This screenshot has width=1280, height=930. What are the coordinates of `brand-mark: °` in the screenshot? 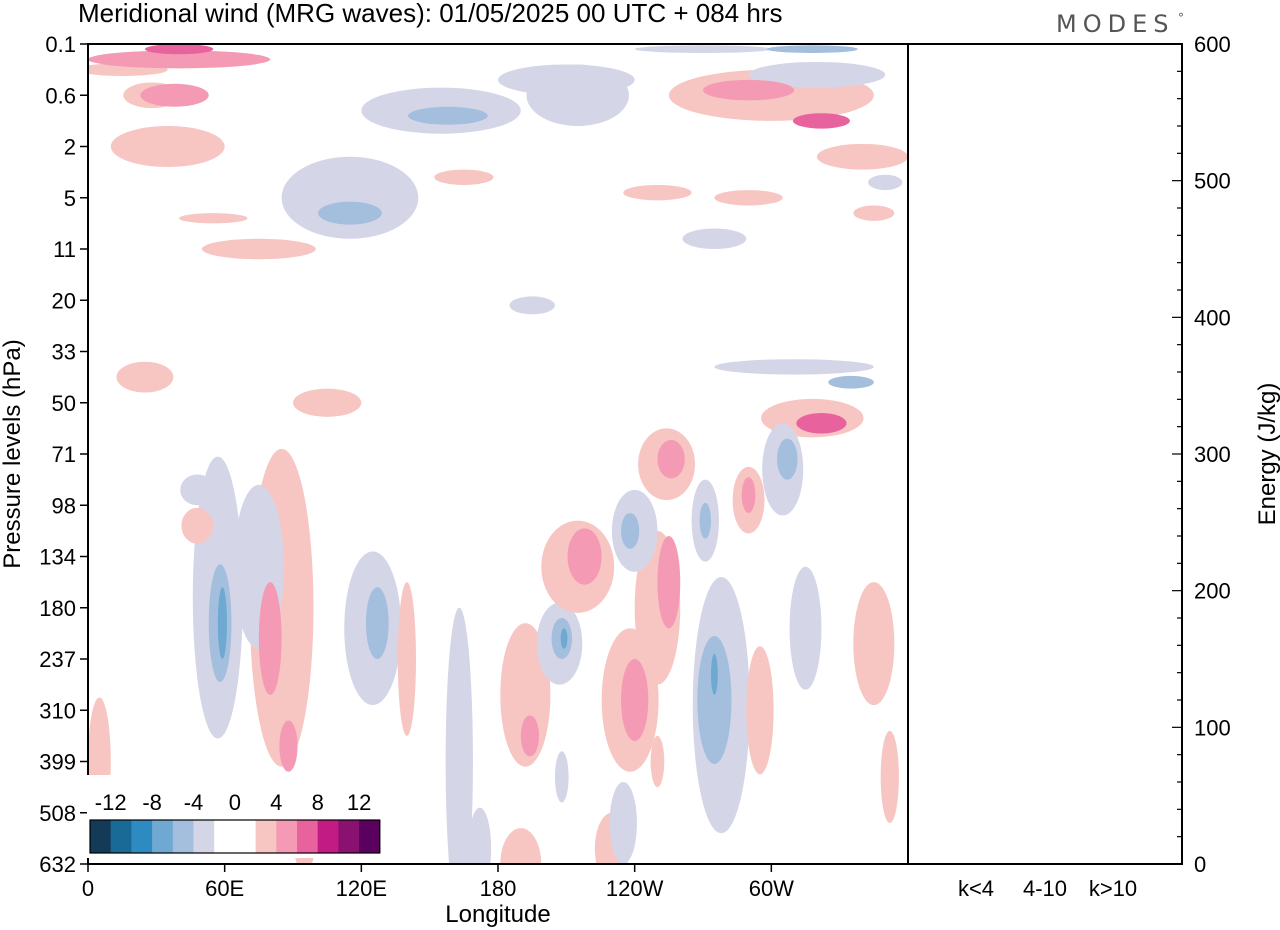 It's located at (1181, 18).